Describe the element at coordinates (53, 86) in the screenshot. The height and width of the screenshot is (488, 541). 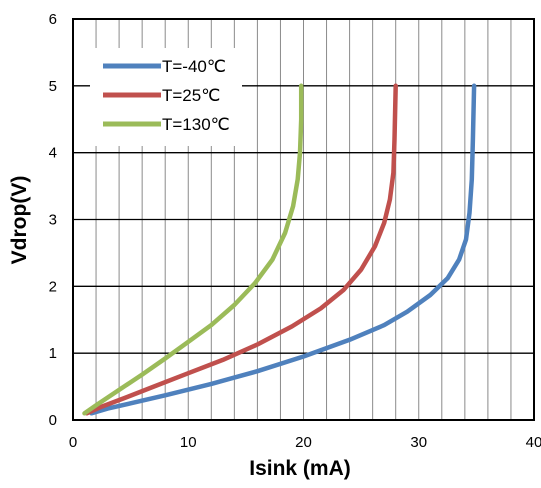
I see `y-tick-label: 5` at that location.